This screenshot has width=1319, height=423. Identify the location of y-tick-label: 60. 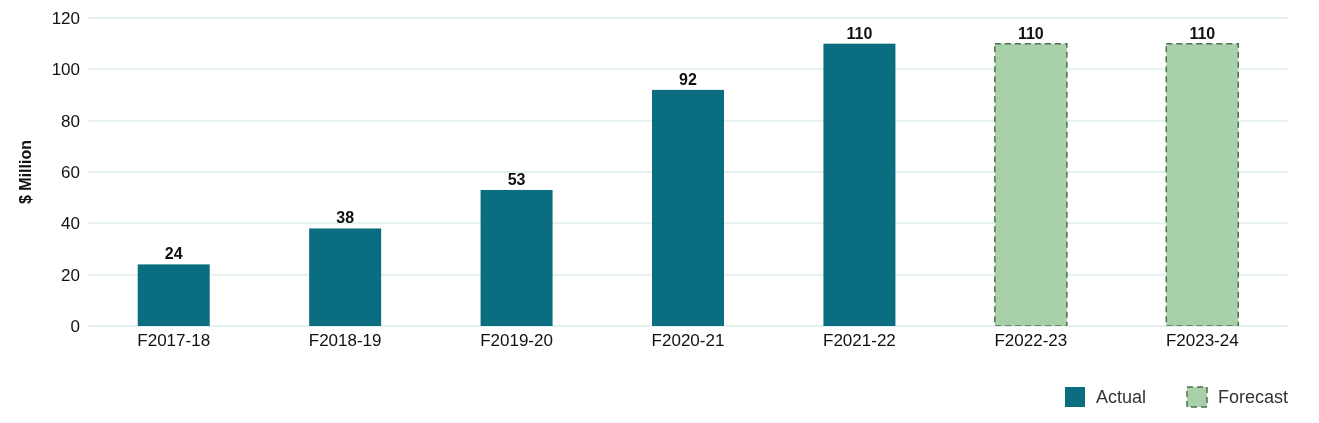
(70, 173).